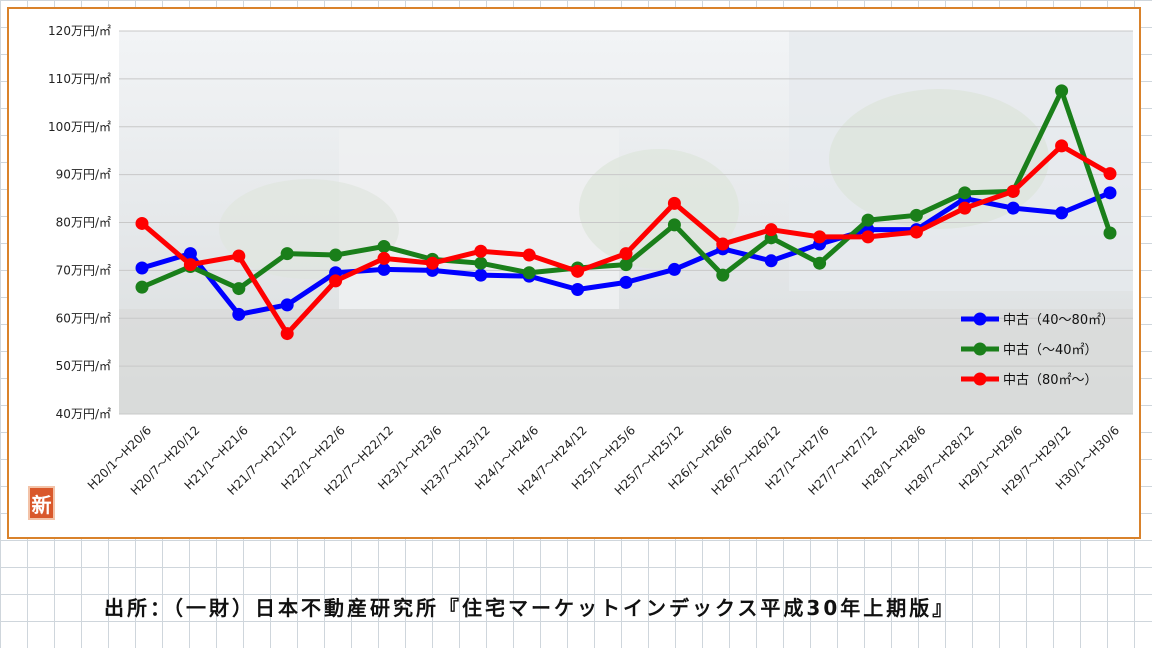  Describe the element at coordinates (83, 175) in the screenshot. I see `y-tick-label: 90万円/㎡` at that location.